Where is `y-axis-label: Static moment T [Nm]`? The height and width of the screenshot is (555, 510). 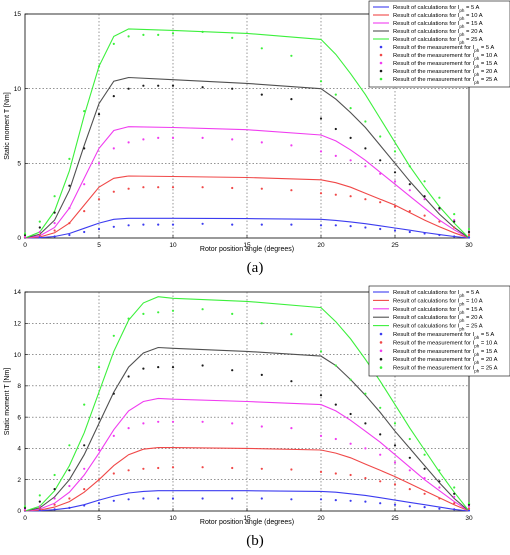
y-axis-label: Static moment T [Nm] is located at coordinates (7, 125).